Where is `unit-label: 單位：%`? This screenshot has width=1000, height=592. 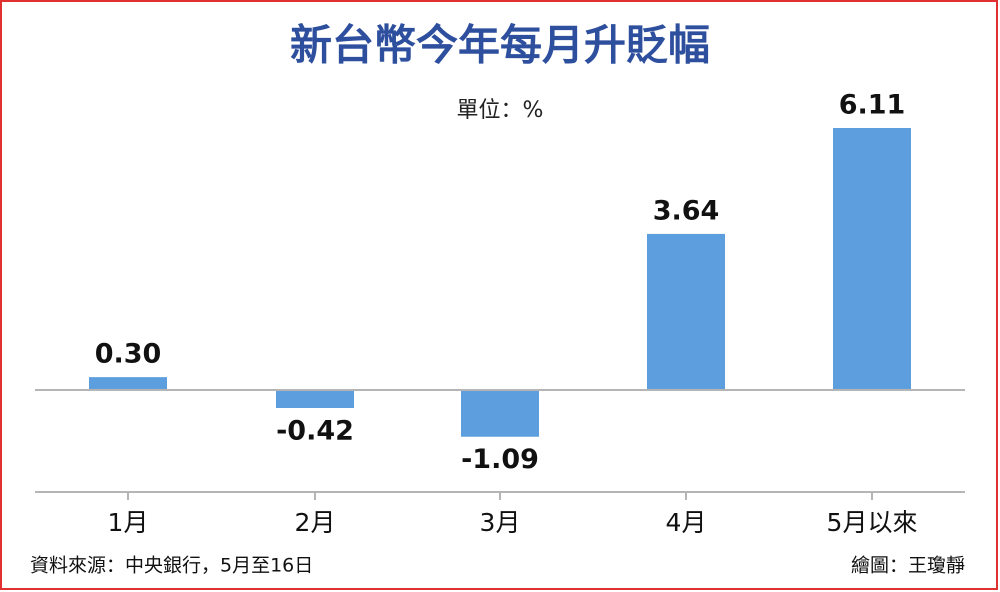 unit-label: 單位：% is located at coordinates (500, 110).